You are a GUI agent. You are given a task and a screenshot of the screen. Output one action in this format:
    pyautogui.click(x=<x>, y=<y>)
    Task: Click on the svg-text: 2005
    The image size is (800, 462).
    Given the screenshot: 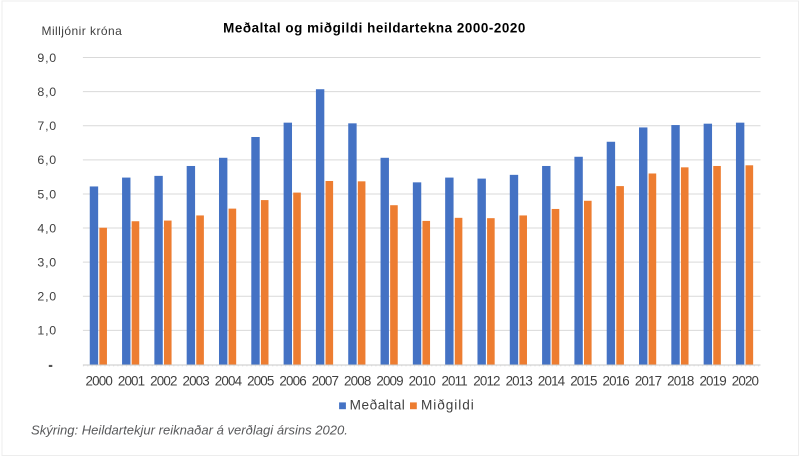 What is the action you would take?
    pyautogui.click(x=260, y=380)
    